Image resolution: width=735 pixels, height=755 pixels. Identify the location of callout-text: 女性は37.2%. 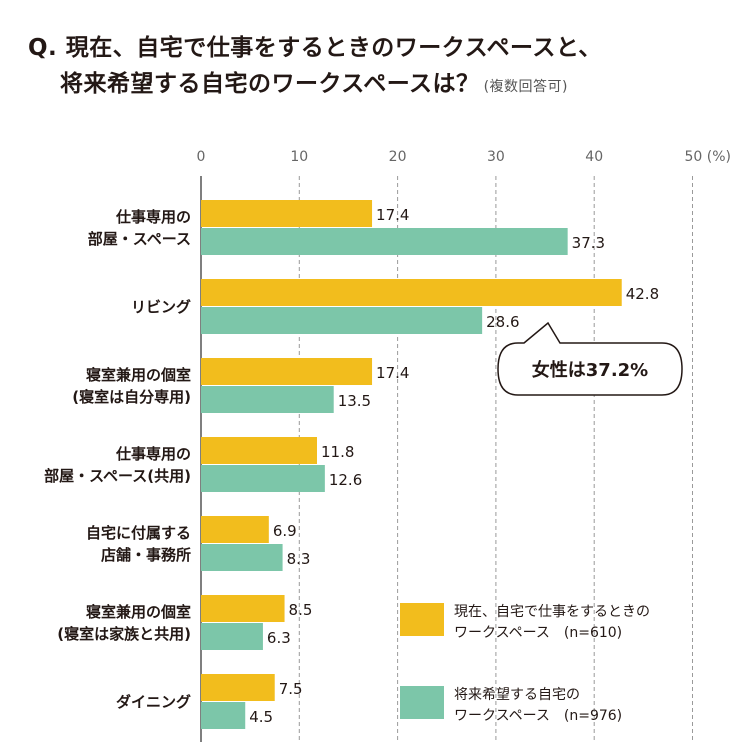
(590, 370).